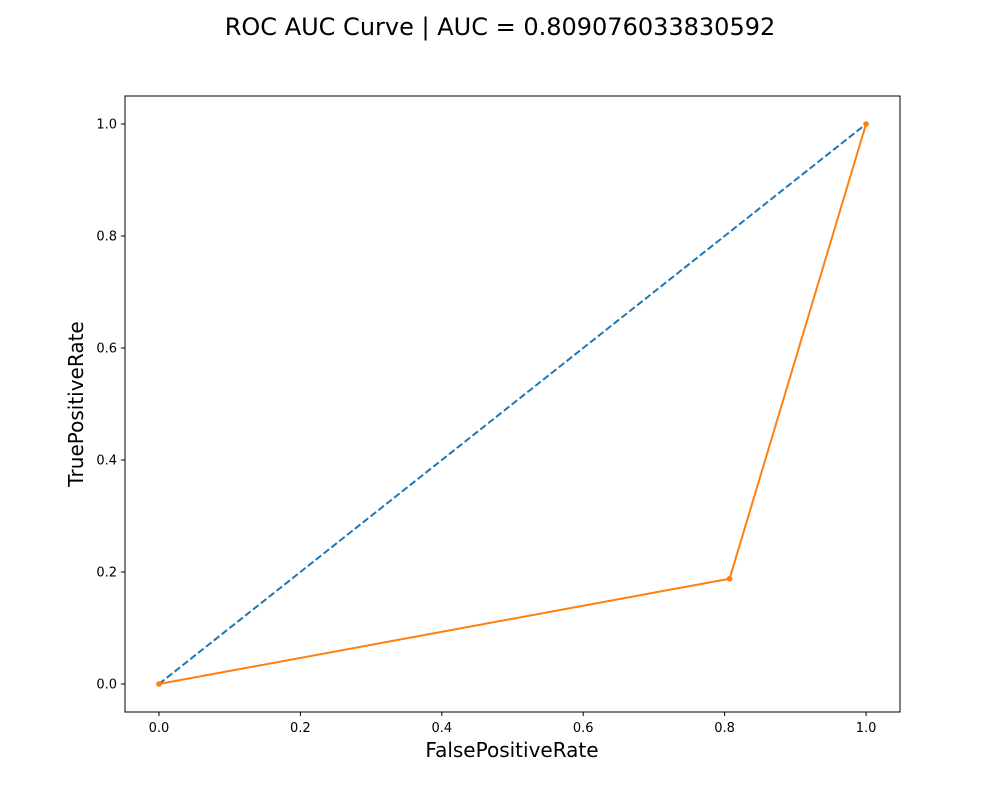 Image resolution: width=1000 pixels, height=800 pixels. Describe the element at coordinates (106, 573) in the screenshot. I see `y-tick-label: 0.2` at that location.